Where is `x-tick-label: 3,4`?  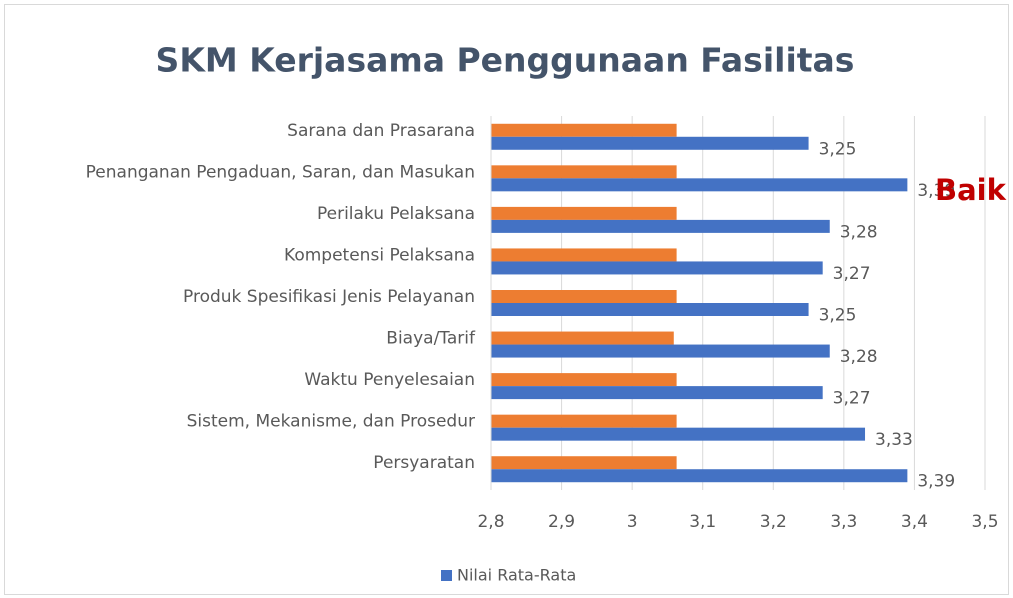 x-tick-label: 3,4 is located at coordinates (914, 522).